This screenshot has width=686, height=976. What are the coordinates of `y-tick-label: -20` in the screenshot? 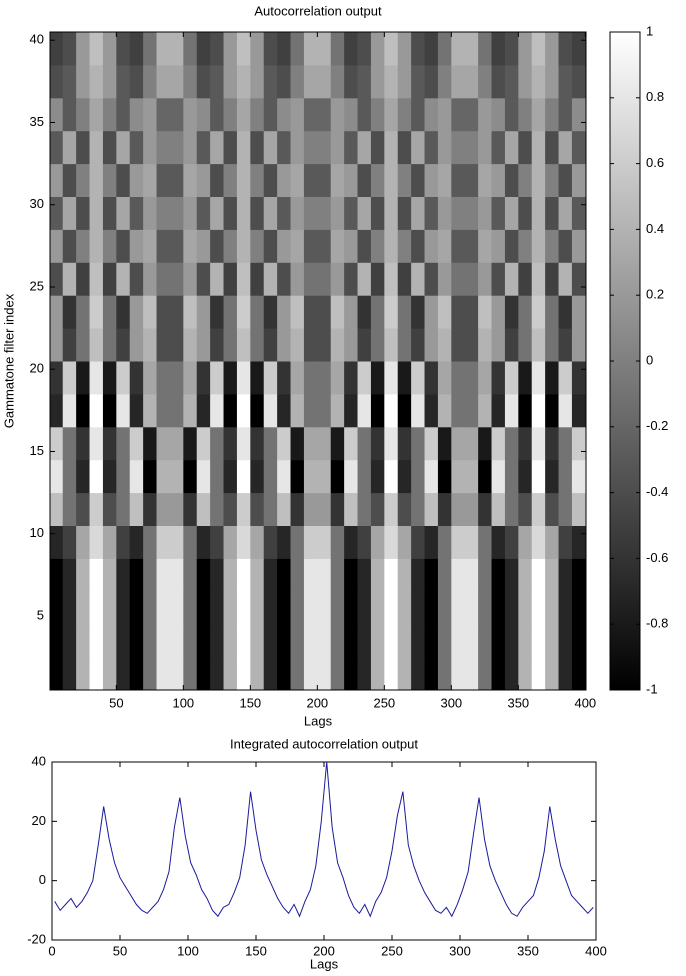 It's located at (36, 938).